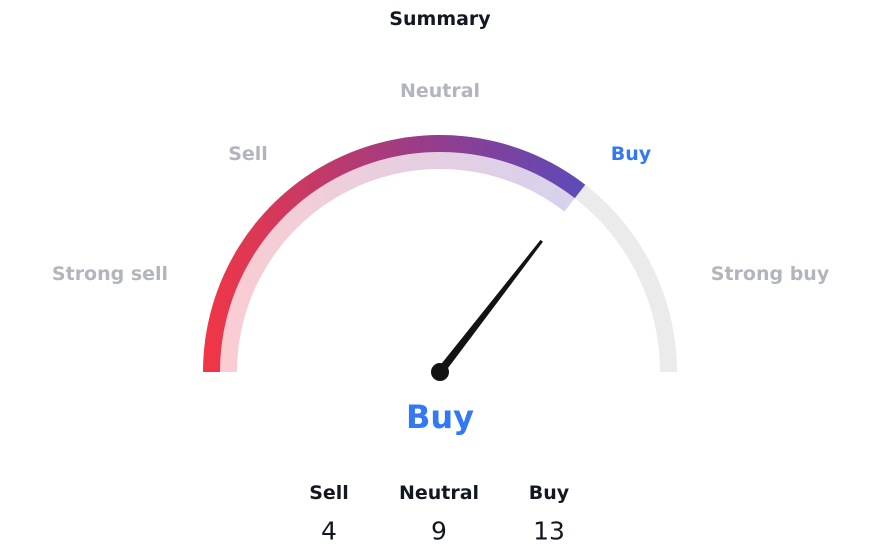  What do you see at coordinates (439, 493) in the screenshot?
I see `count-label-neutral: Neutral` at bounding box center [439, 493].